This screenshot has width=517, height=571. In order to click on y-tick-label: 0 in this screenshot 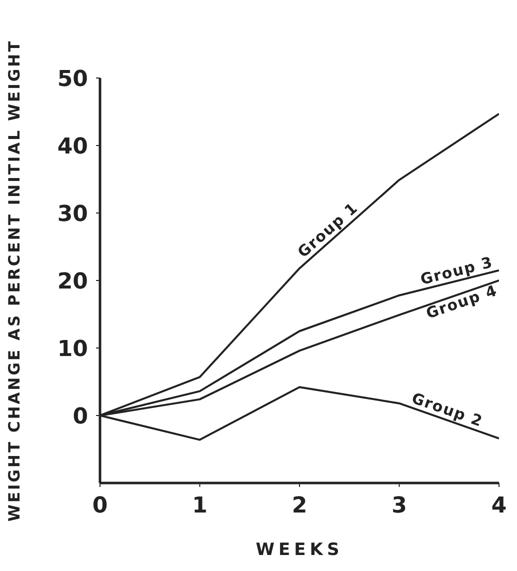, I will do `click(80, 417)`.